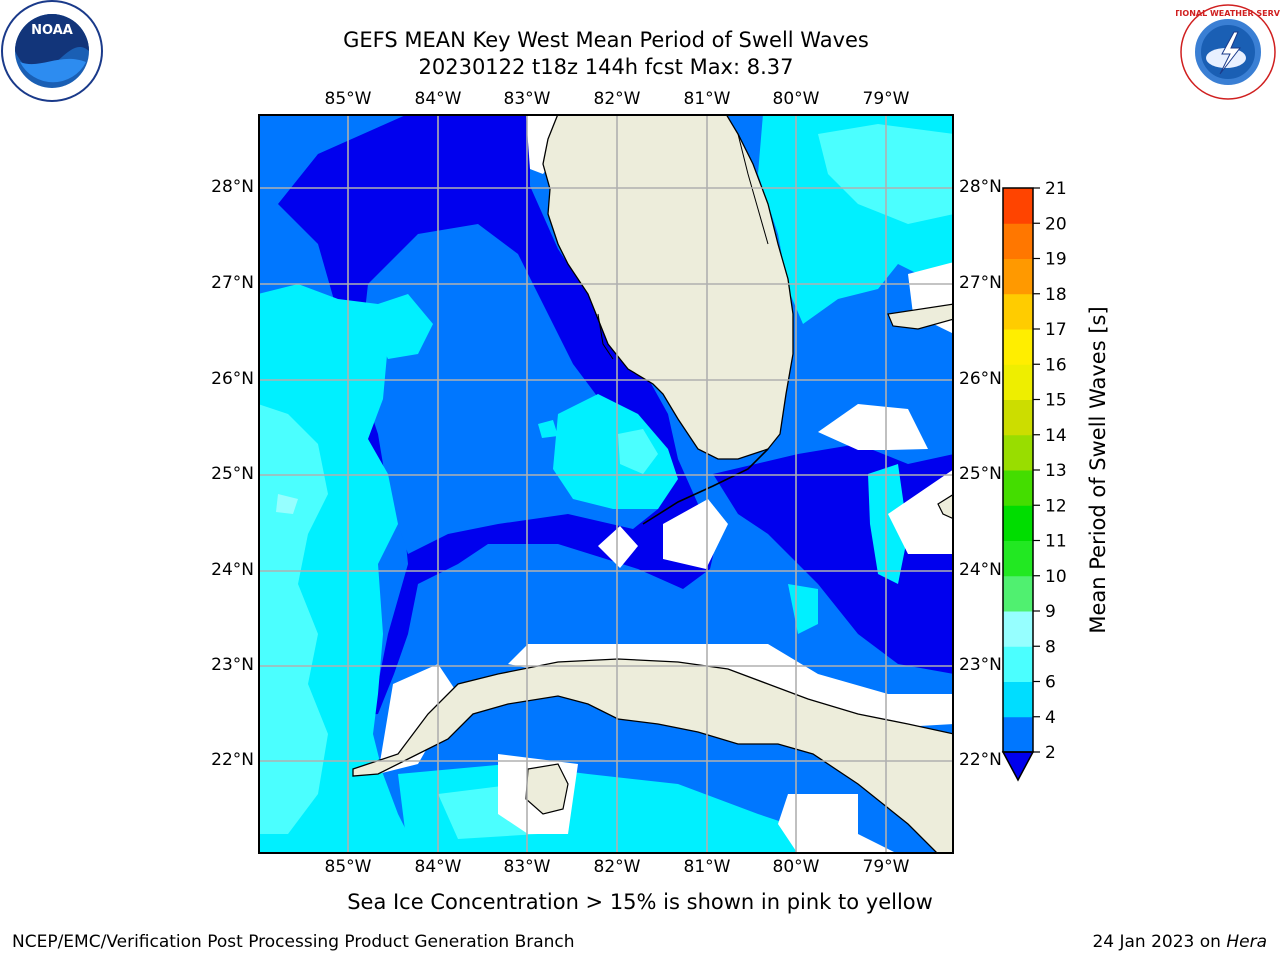 This screenshot has height=960, width=1280. I want to click on florida-landmass, so click(668, 287).